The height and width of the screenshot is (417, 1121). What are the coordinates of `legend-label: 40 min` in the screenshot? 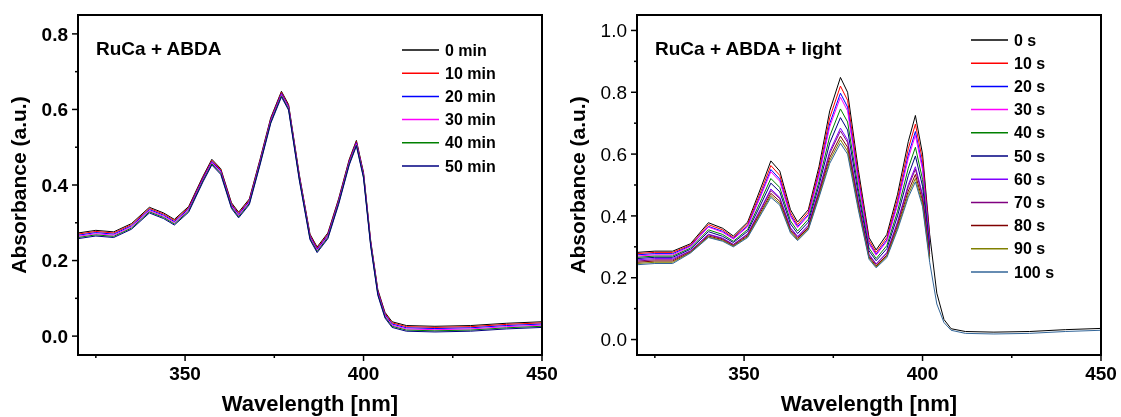 It's located at (470, 143).